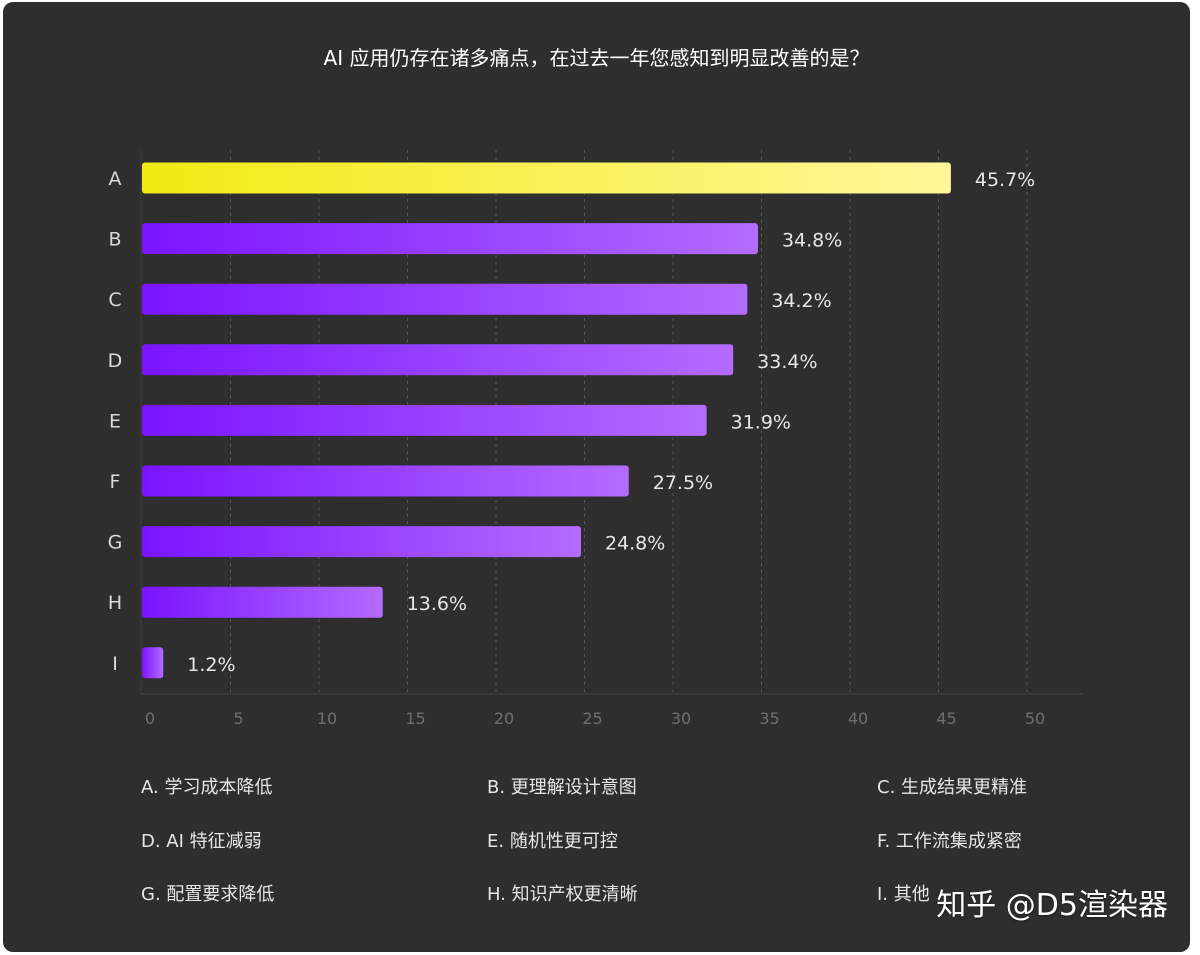 The width and height of the screenshot is (1200, 955). What do you see at coordinates (858, 718) in the screenshot?
I see `x-tick-label: 40` at bounding box center [858, 718].